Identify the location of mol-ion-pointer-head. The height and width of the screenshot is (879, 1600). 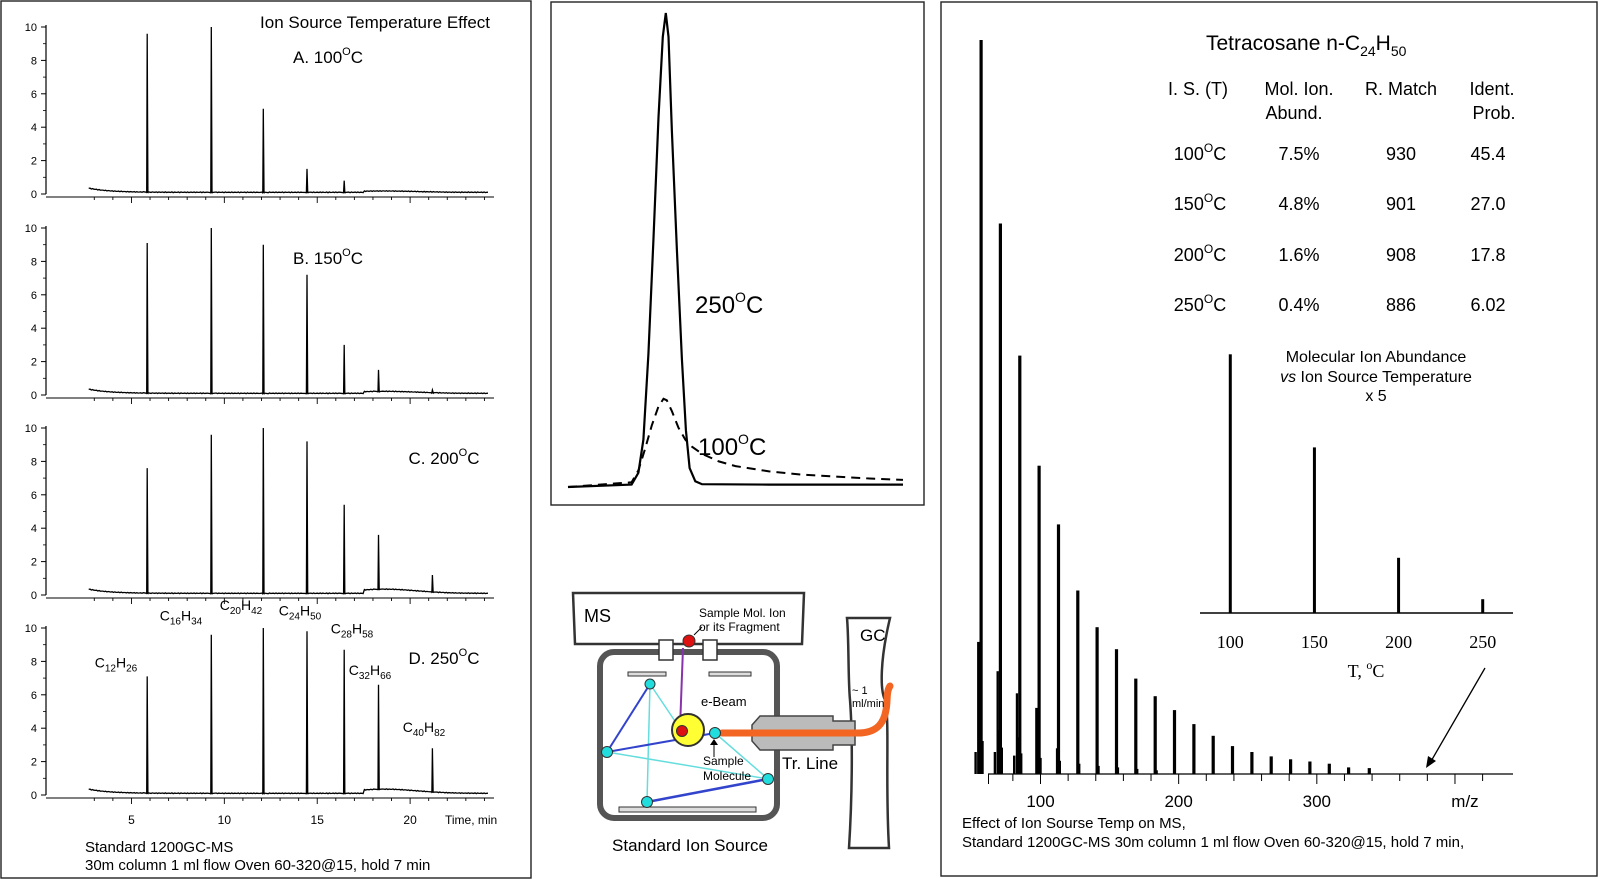
(1431, 762).